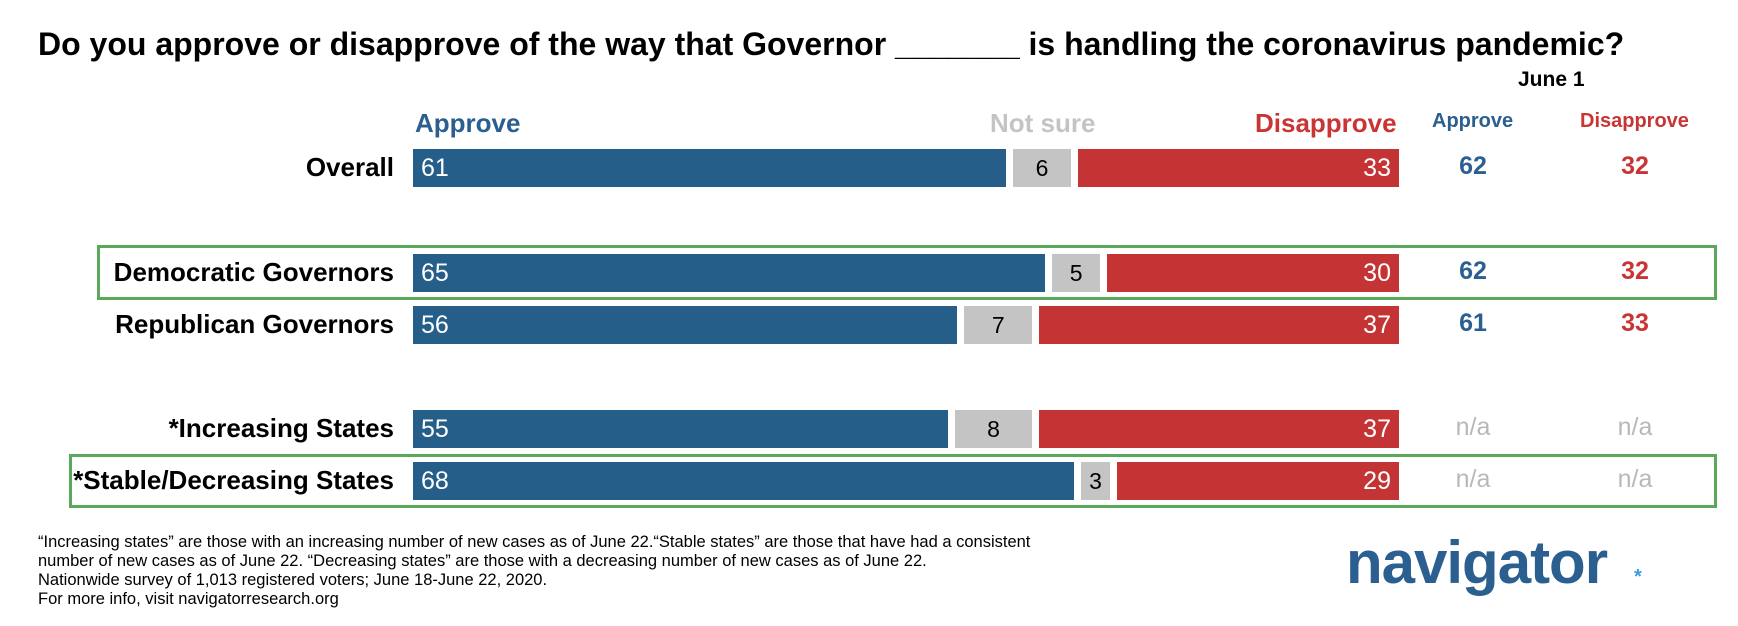 The width and height of the screenshot is (1738, 626). Describe the element at coordinates (1634, 121) in the screenshot. I see `june-disapprove-header: Disapprove` at that location.